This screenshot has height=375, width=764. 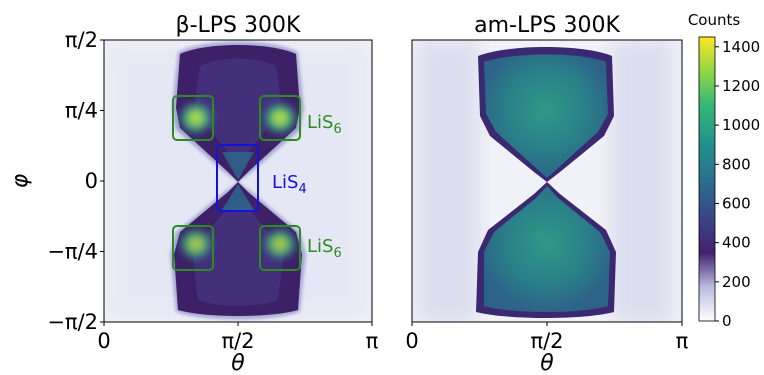 What do you see at coordinates (727, 321) in the screenshot?
I see `colorbar-tick-label: 0` at bounding box center [727, 321].